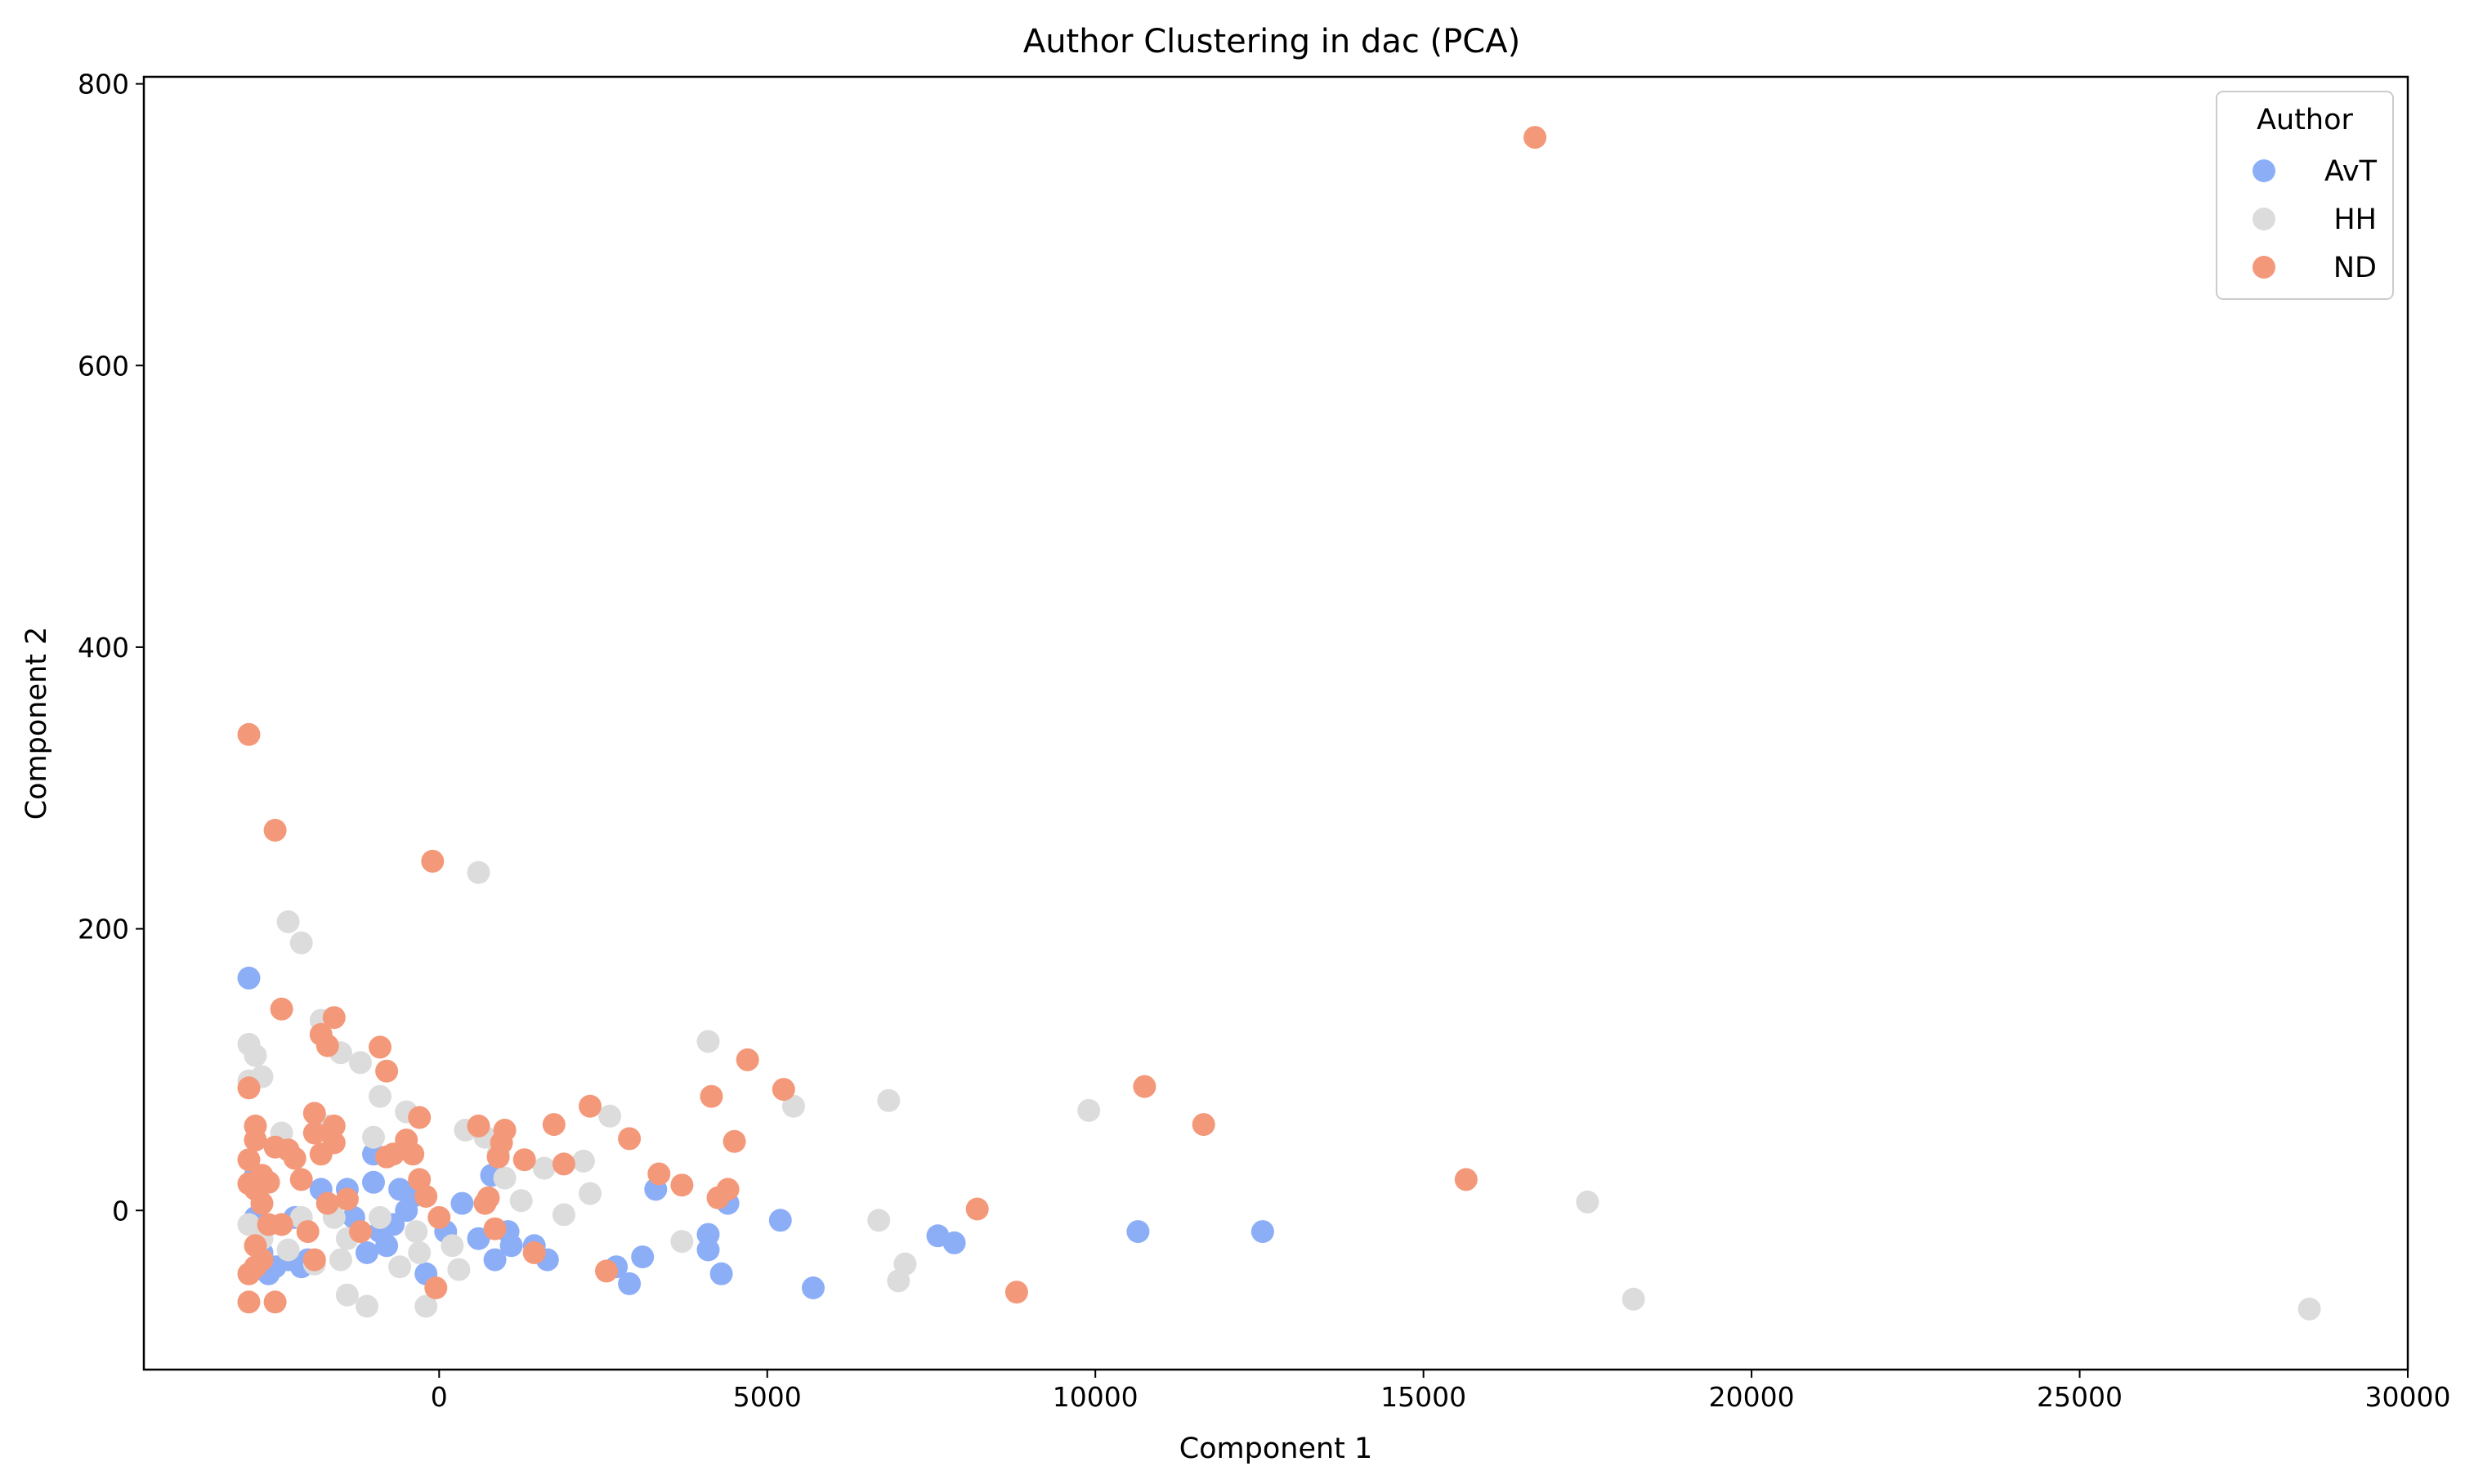 This screenshot has height=1484, width=2465. What do you see at coordinates (1276, 1449) in the screenshot?
I see `x-axis-label: Component 1` at bounding box center [1276, 1449].